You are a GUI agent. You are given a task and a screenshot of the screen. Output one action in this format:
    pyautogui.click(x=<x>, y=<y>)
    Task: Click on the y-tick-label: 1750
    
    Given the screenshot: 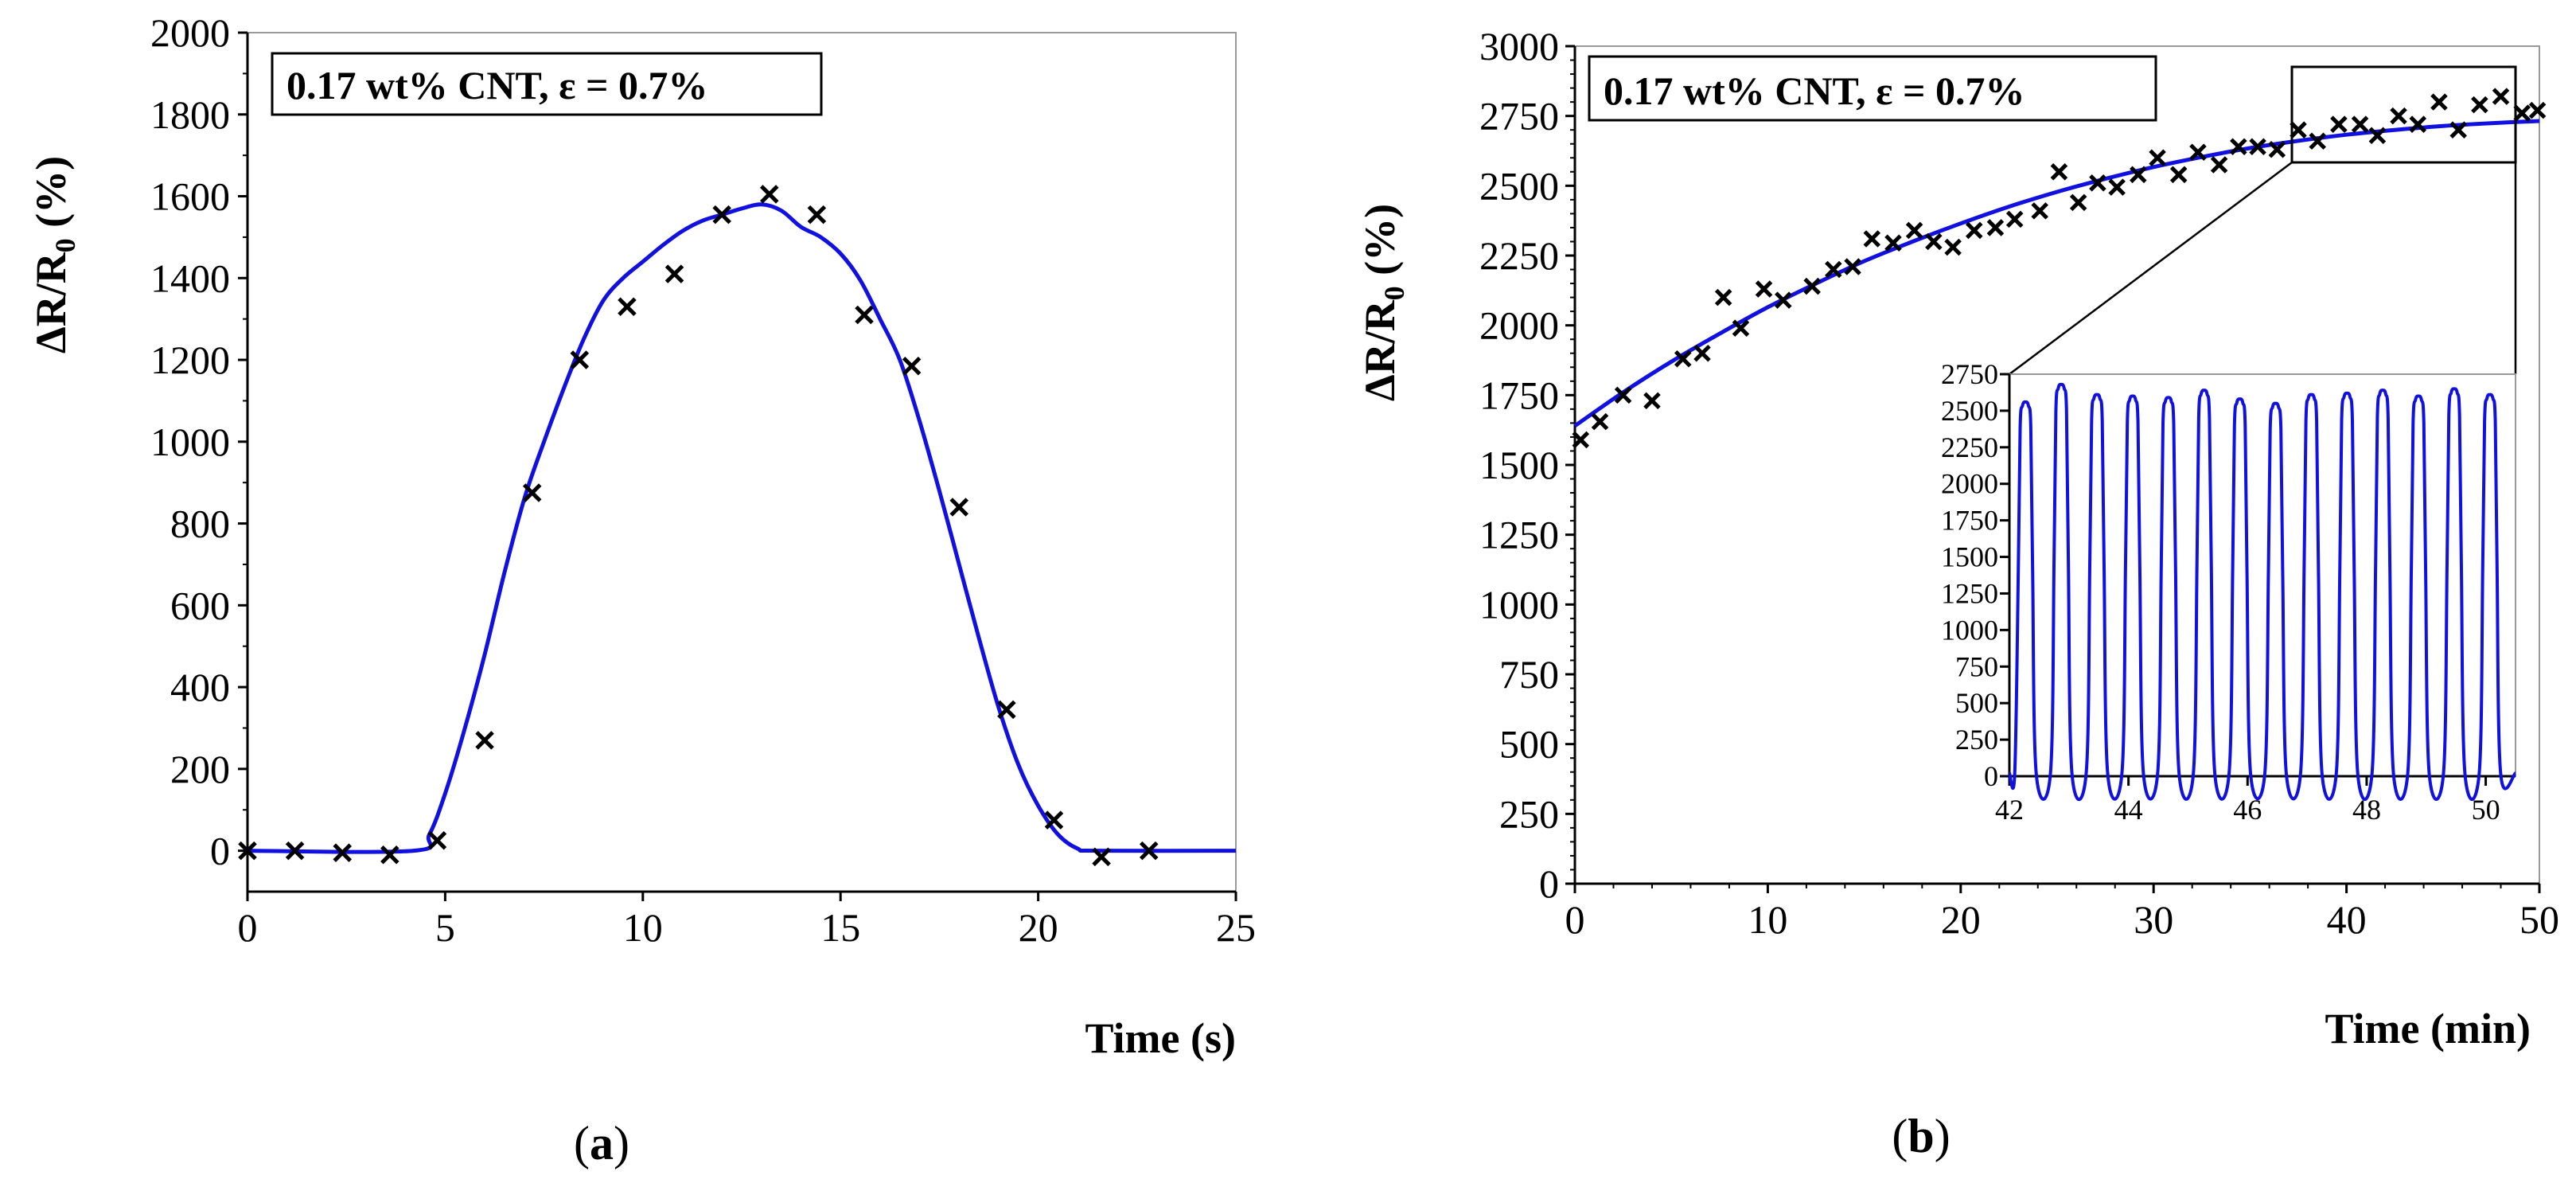 What is the action you would take?
    pyautogui.click(x=1969, y=521)
    